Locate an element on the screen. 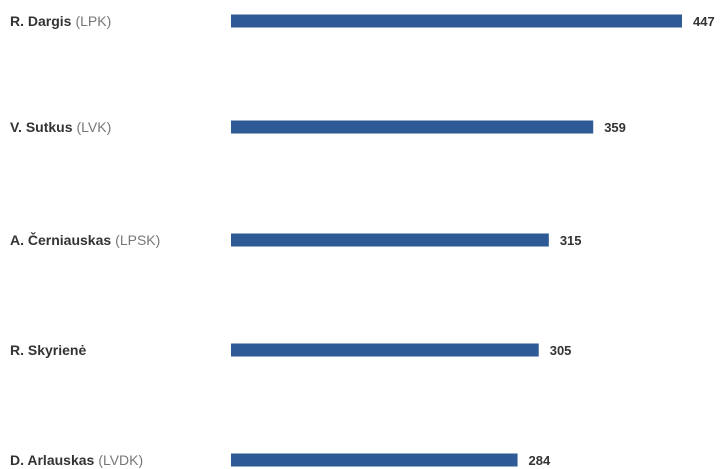  candidate-name: A. Černiauskas is located at coordinates (60, 239).